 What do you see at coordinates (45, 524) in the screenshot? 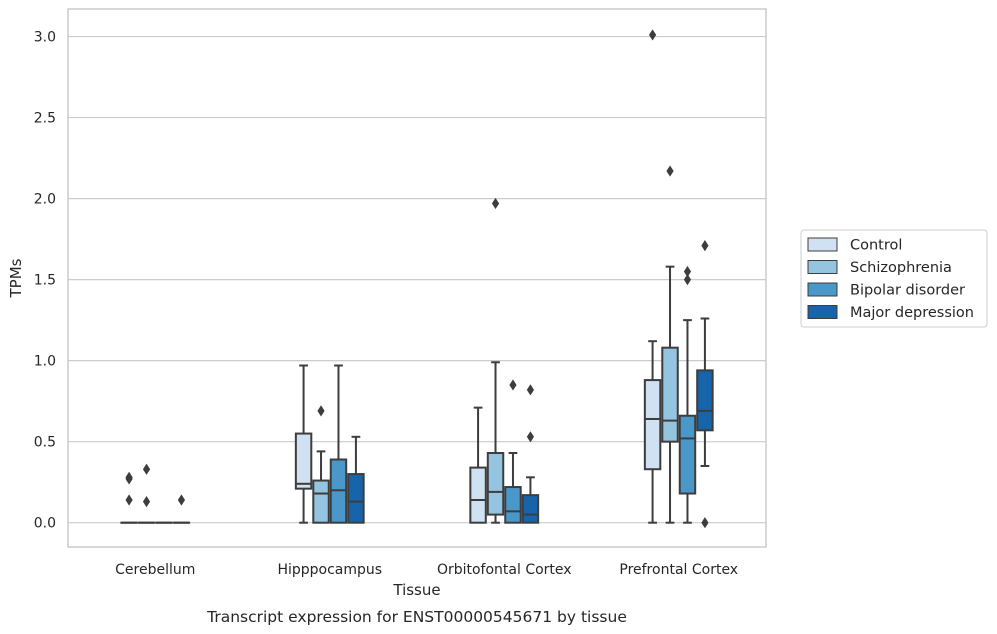
I see `y-tick-label: 0.0` at bounding box center [45, 524].